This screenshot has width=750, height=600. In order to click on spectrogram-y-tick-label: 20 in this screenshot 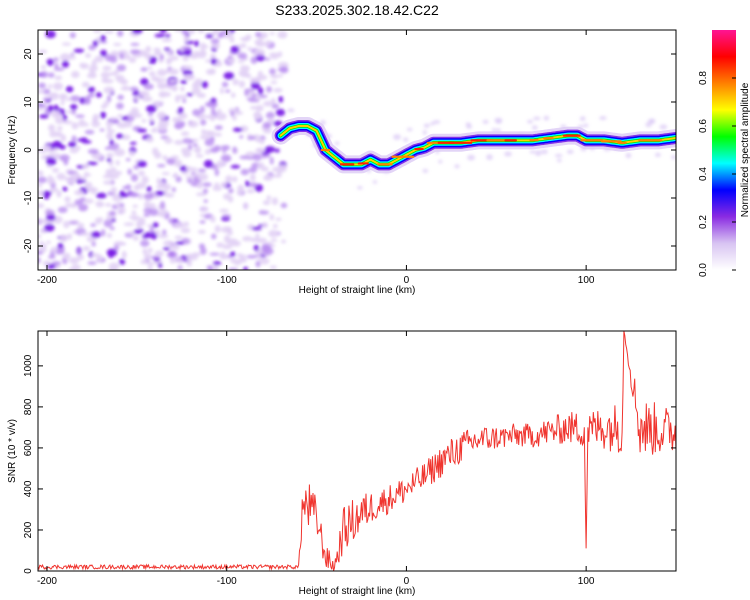, I will do `click(28, 54)`.